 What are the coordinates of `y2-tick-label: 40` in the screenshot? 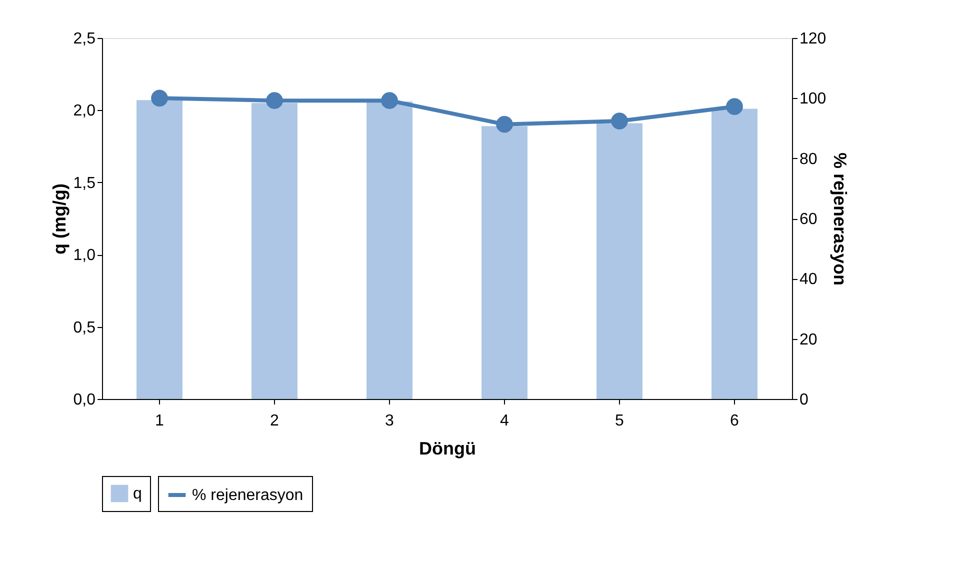 It's located at (809, 279).